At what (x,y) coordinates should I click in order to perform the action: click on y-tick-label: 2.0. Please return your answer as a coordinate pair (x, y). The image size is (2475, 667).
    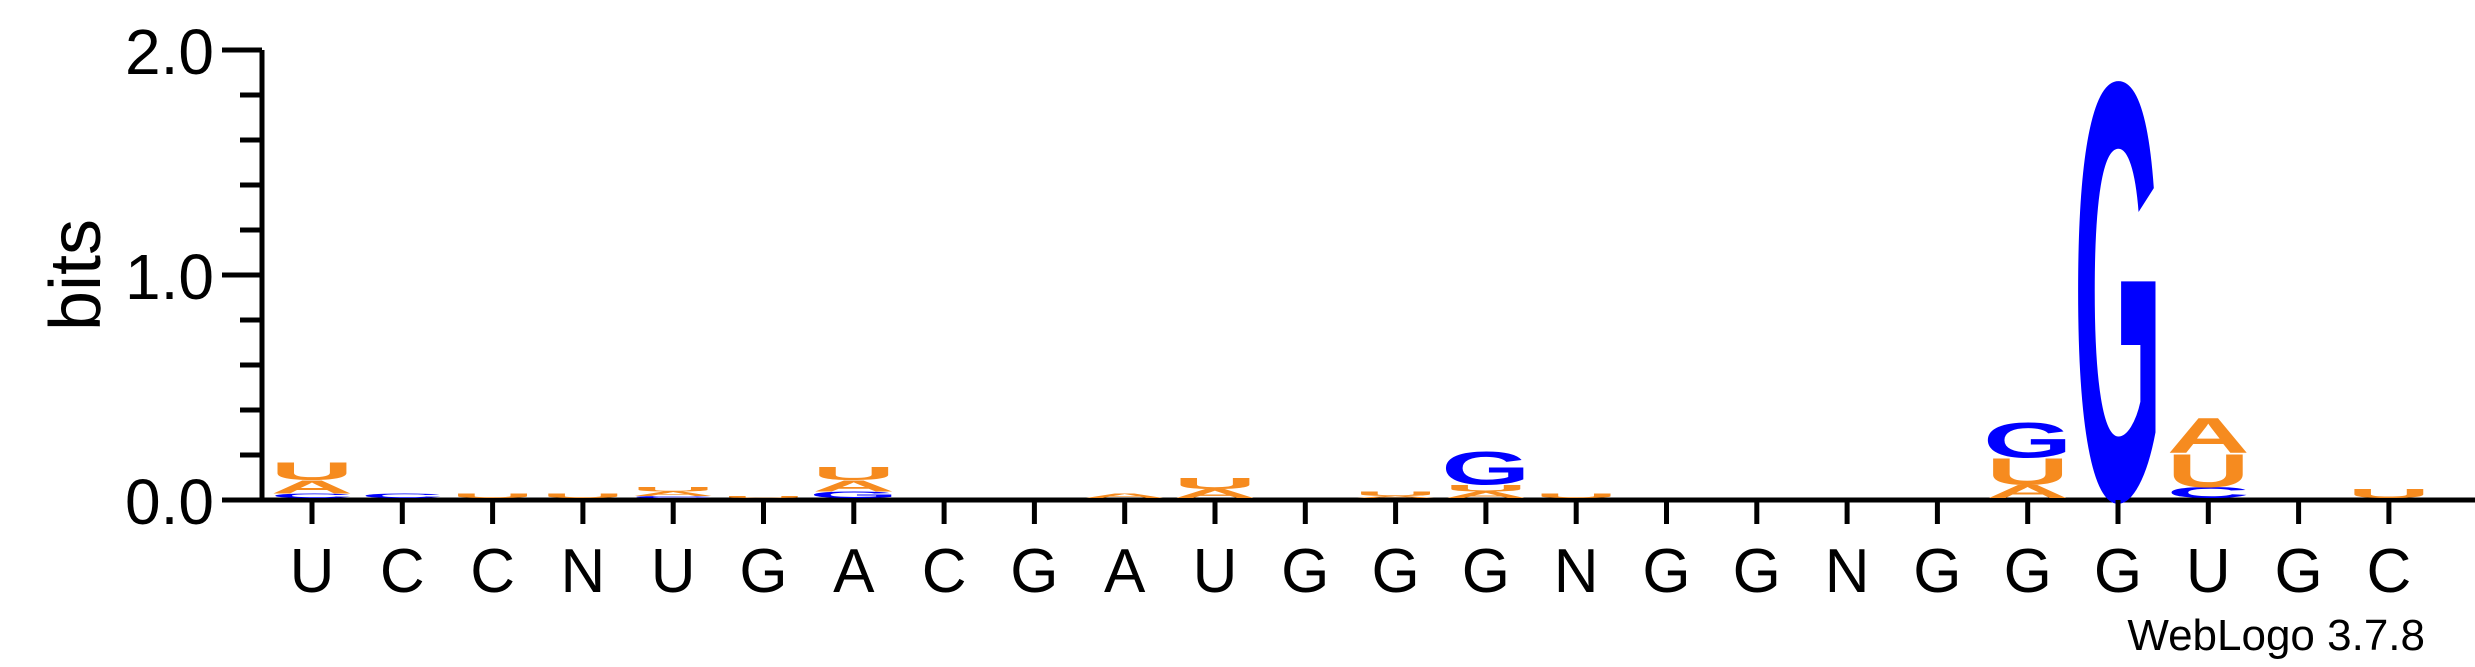
    Looking at the image, I should click on (169, 52).